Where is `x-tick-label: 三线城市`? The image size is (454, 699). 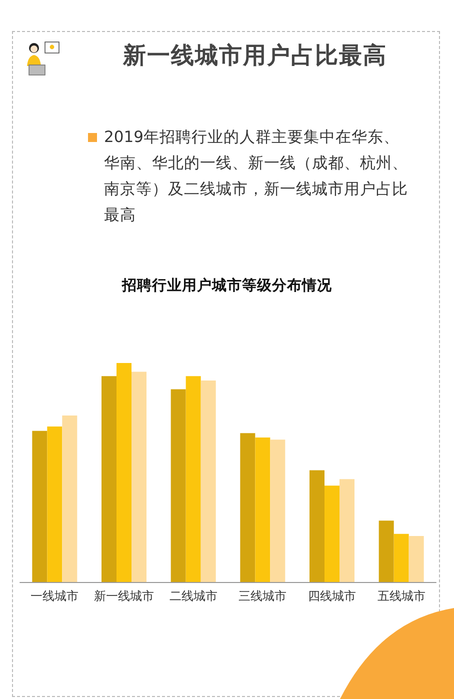
x-tick-label: 三线城市 is located at coordinates (262, 596).